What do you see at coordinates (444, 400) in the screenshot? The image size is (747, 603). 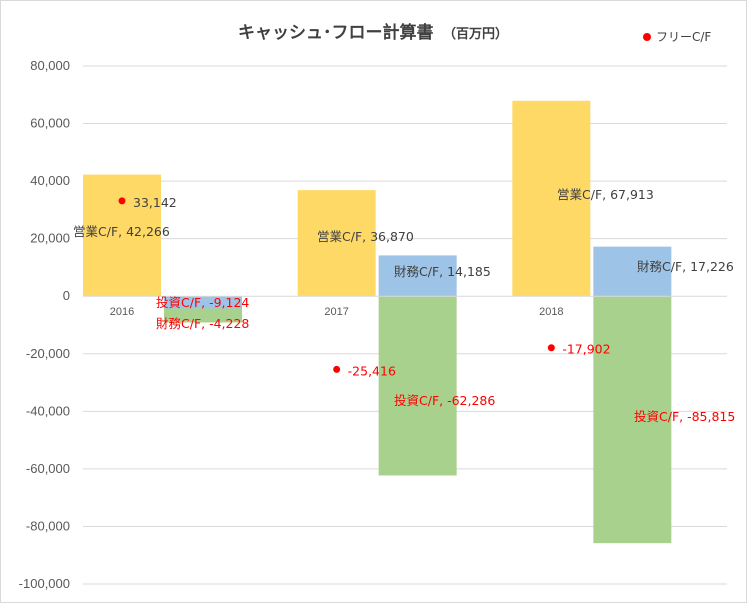 I see `data-label: 投資C/F, -62,286` at bounding box center [444, 400].